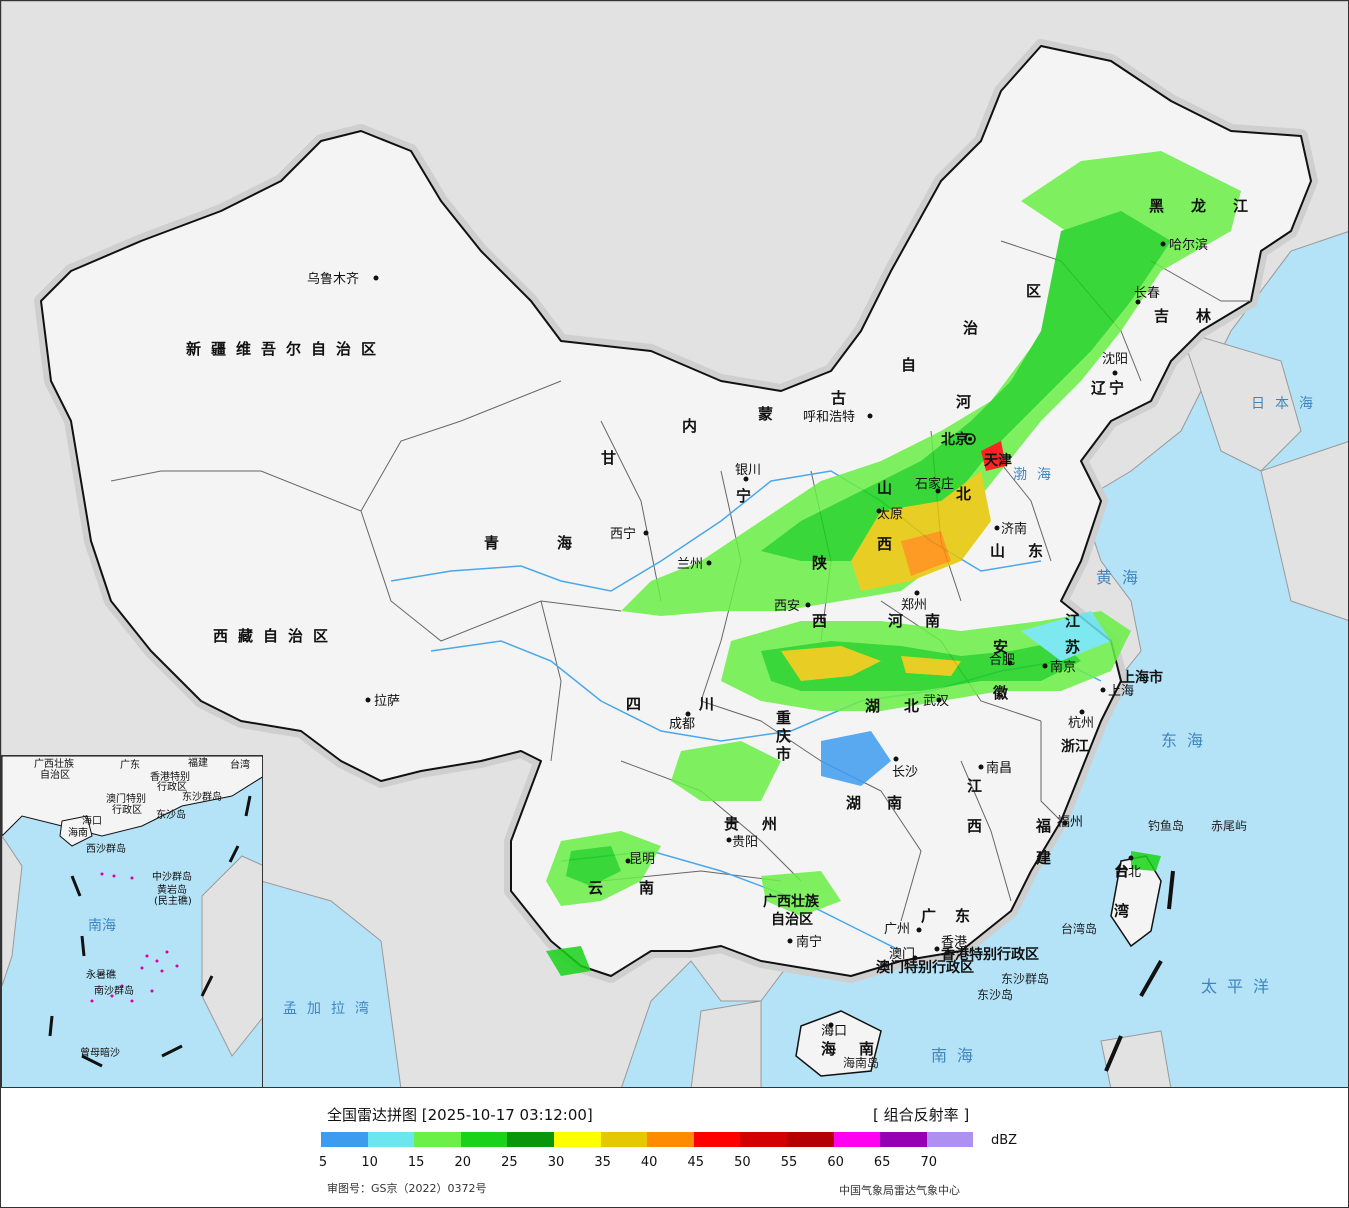  I want to click on label-shanxi-2: 西, so click(889, 544).